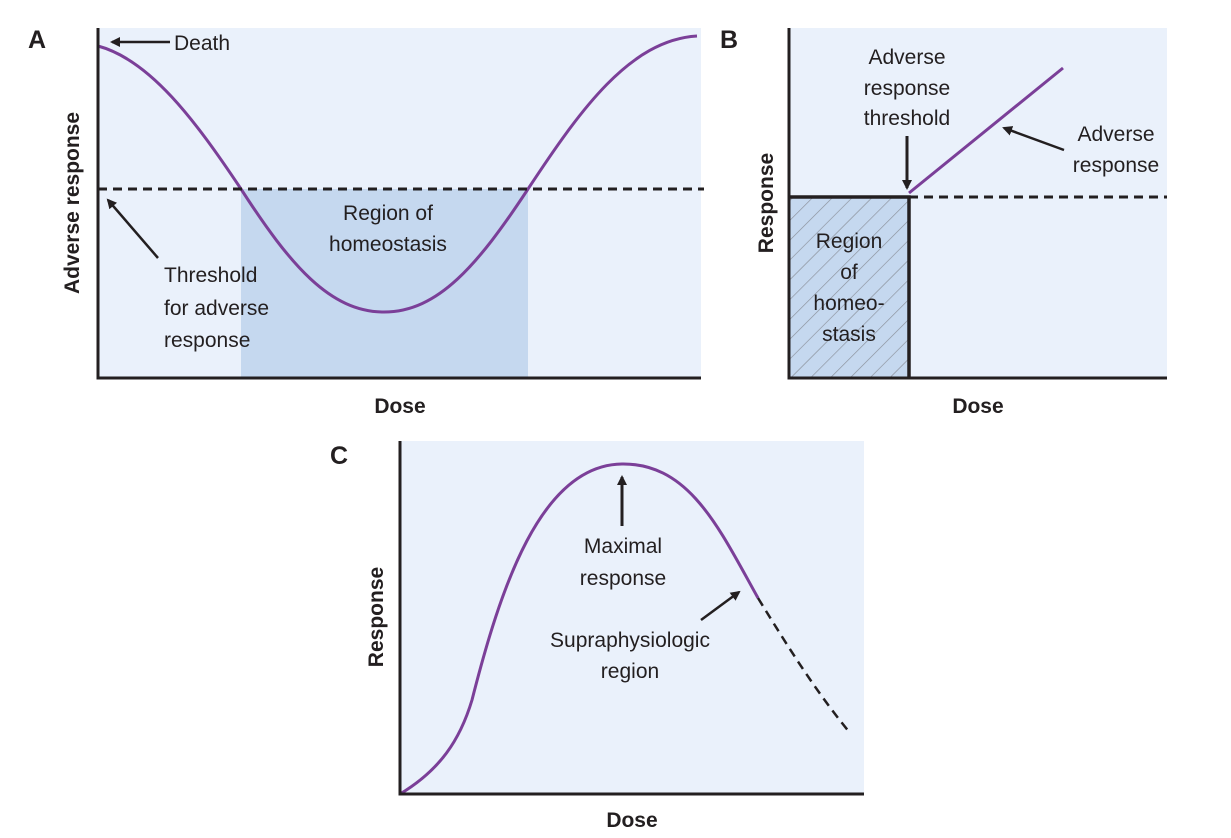 The width and height of the screenshot is (1231, 838). Describe the element at coordinates (977, 204) in the screenshot. I see `panel-b-axes` at that location.